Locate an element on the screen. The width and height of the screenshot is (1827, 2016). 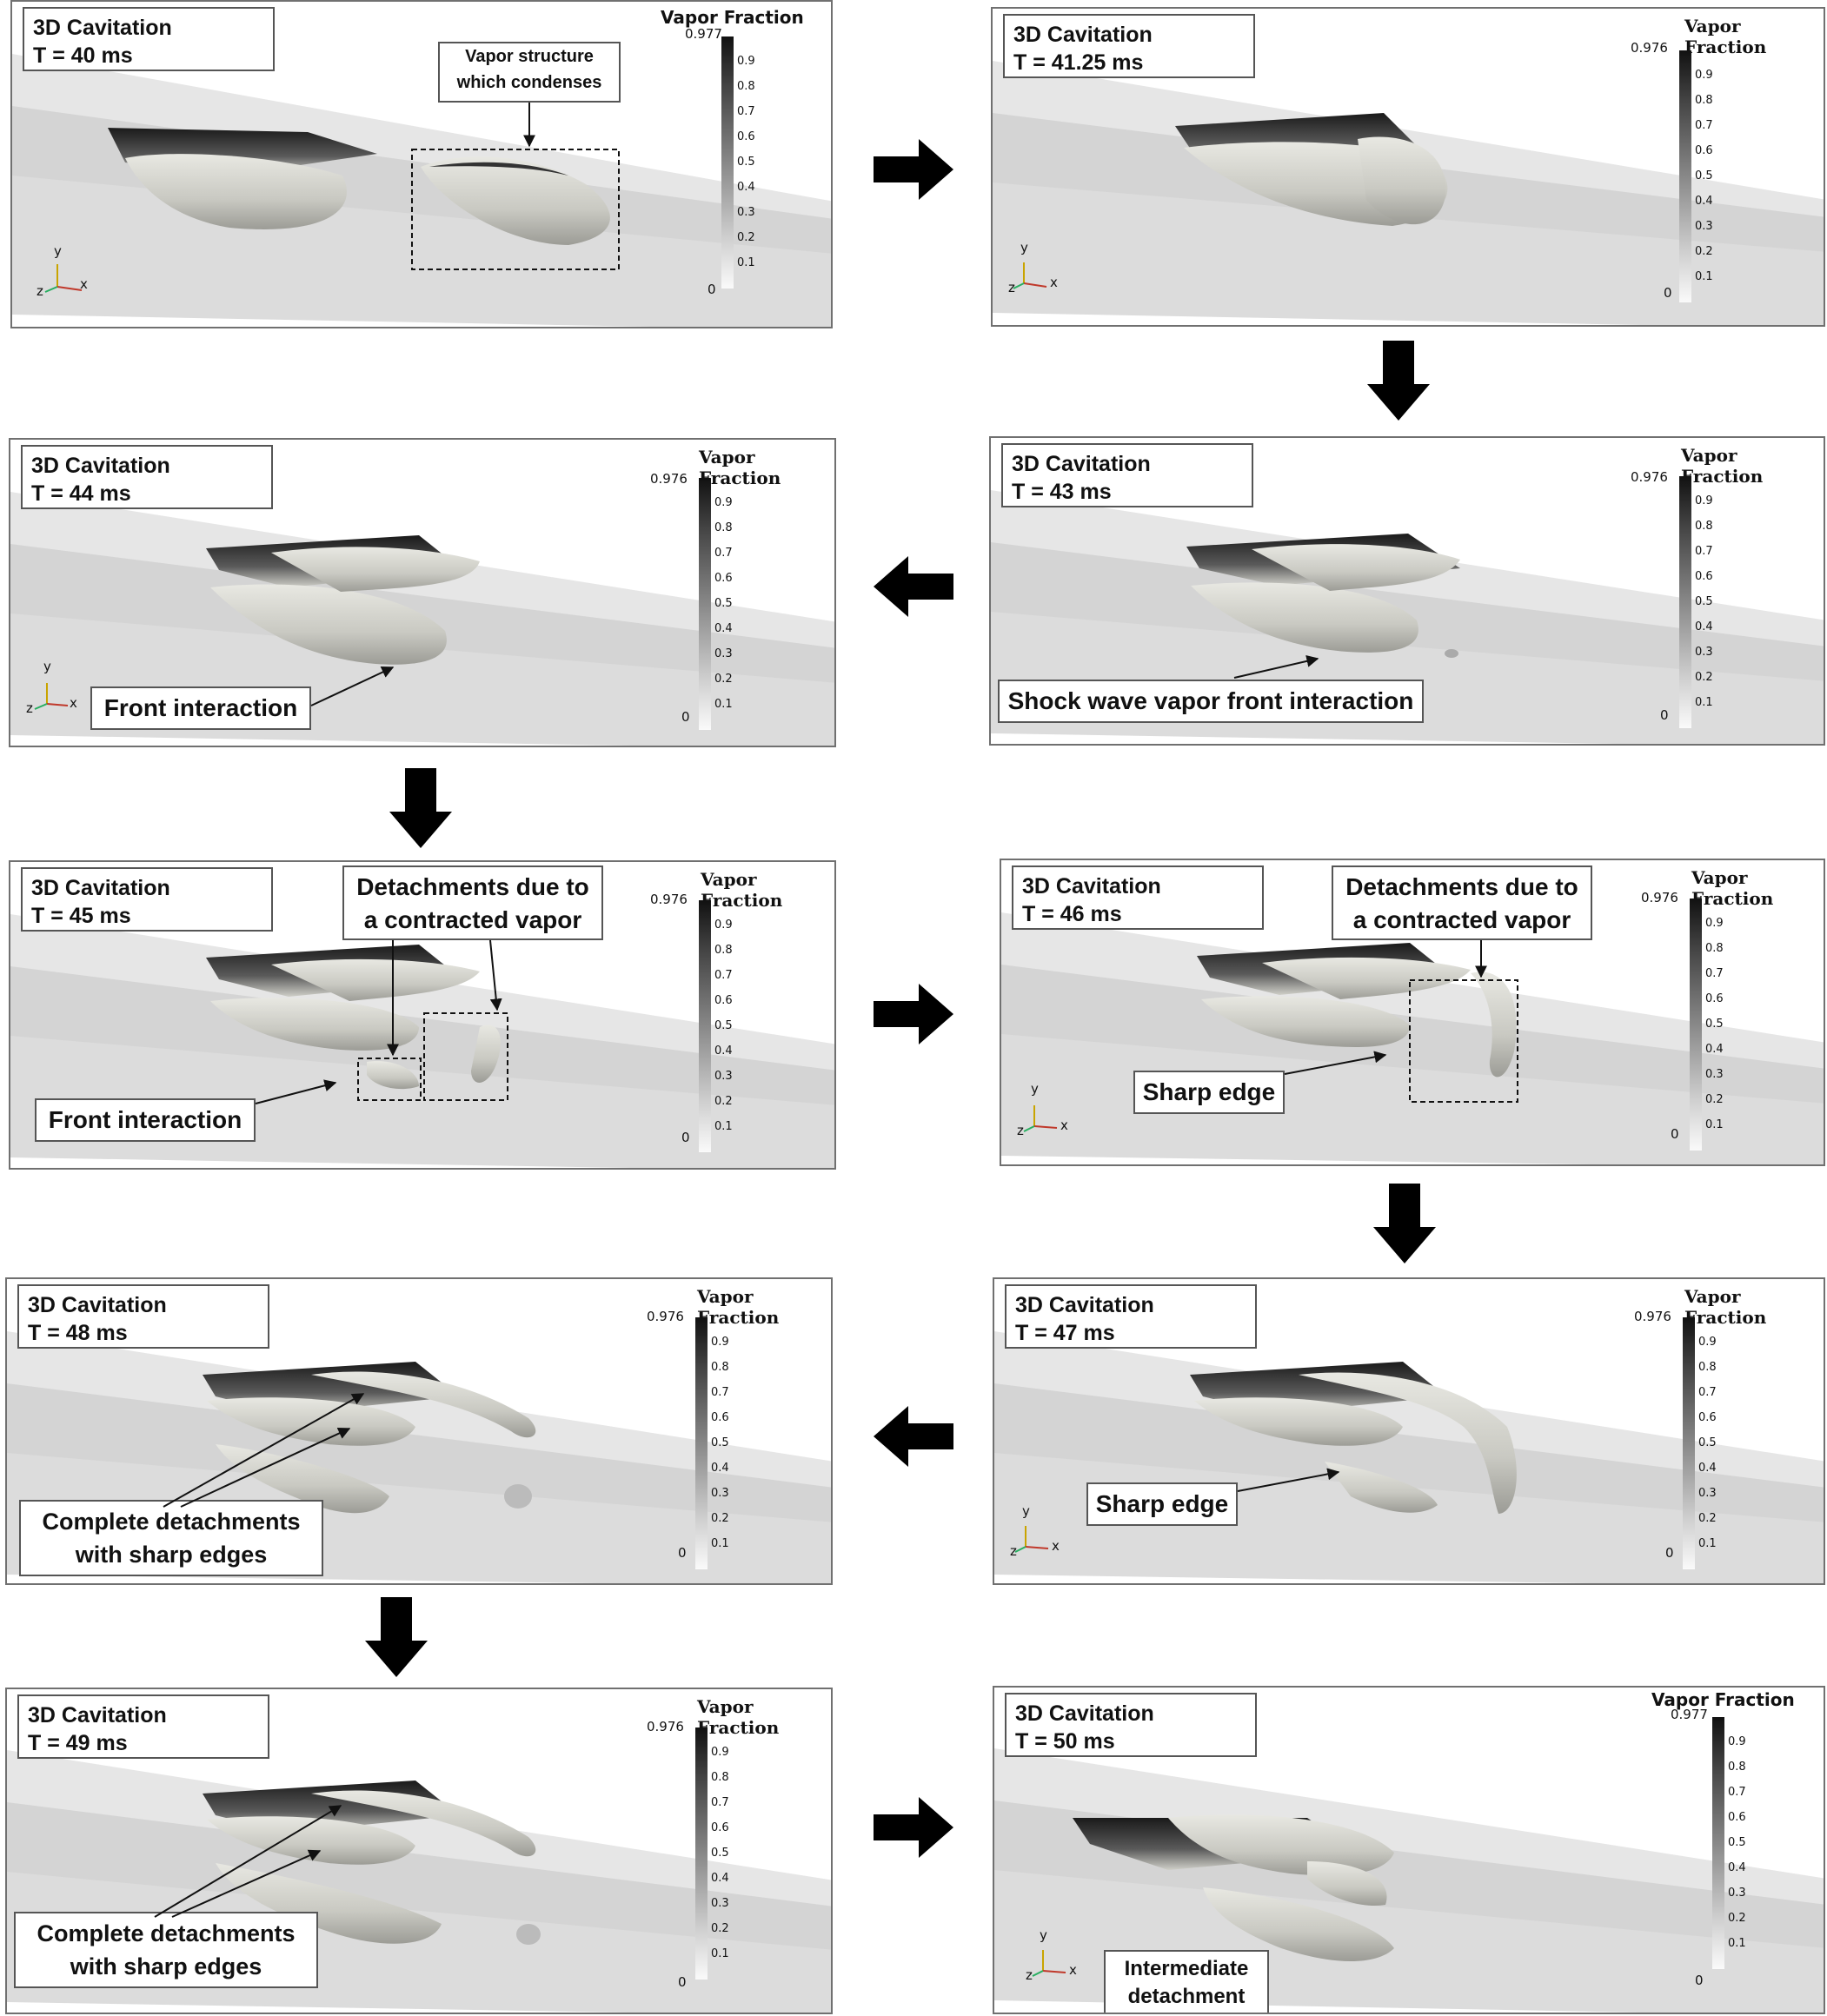
panel-time: T = 43 ms is located at coordinates (1062, 492).